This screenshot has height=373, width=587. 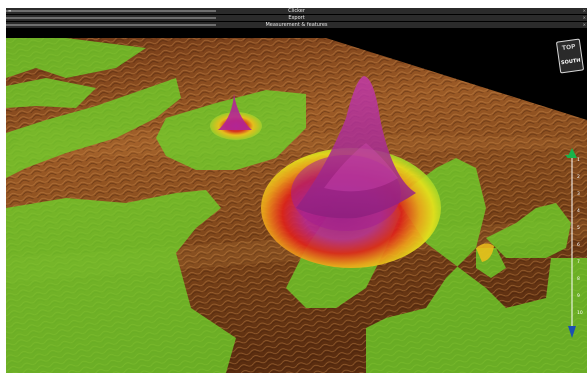 I want to click on export-label: Export, so click(x=296, y=18).